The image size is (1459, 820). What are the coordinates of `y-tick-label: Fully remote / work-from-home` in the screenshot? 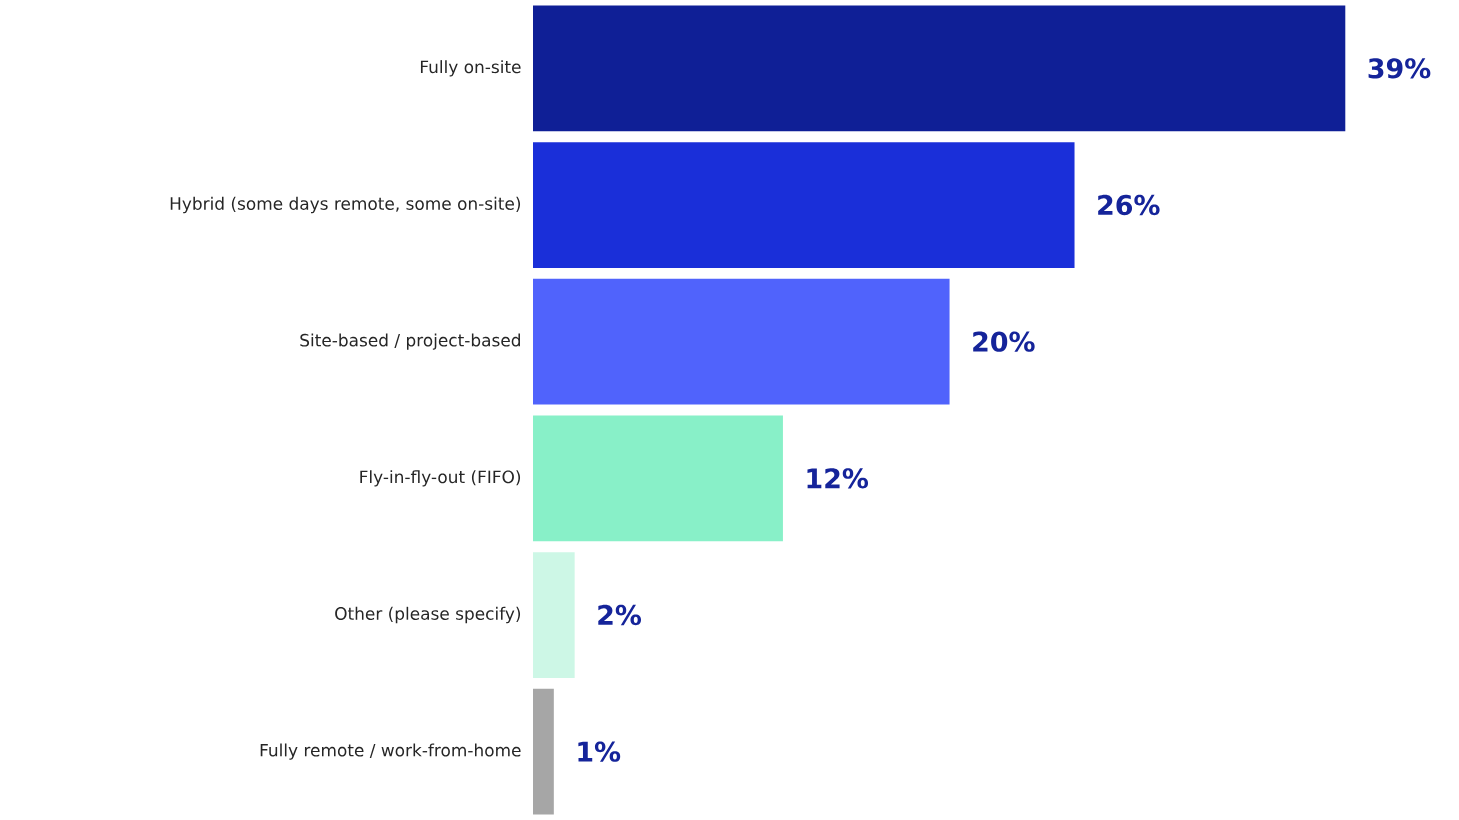 It's located at (390, 751).